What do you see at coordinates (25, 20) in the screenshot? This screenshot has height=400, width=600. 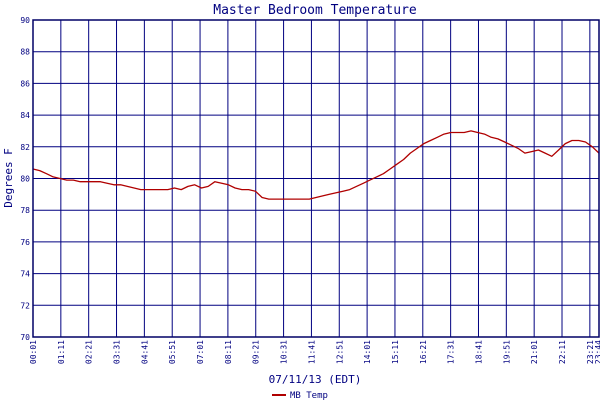 I see `y-tick-label: 90` at bounding box center [25, 20].